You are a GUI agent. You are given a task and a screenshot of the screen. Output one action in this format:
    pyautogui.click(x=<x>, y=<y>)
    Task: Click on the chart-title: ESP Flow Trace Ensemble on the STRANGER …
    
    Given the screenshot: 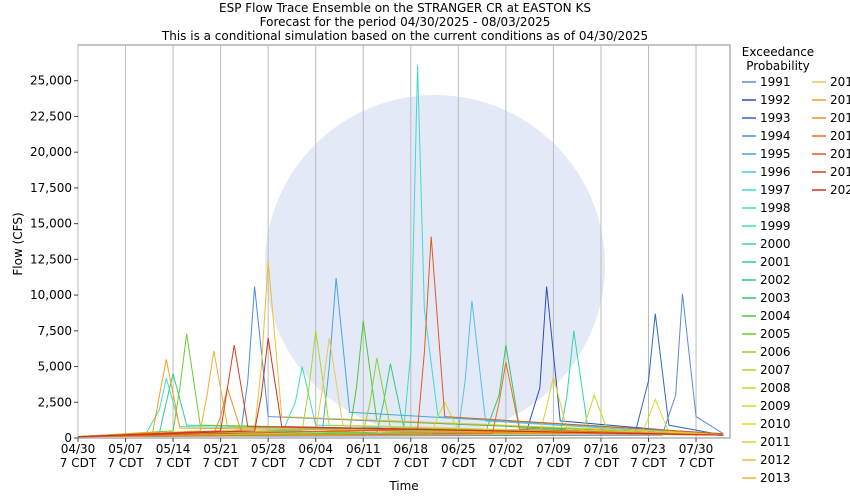 What is the action you would take?
    pyautogui.click(x=405, y=8)
    